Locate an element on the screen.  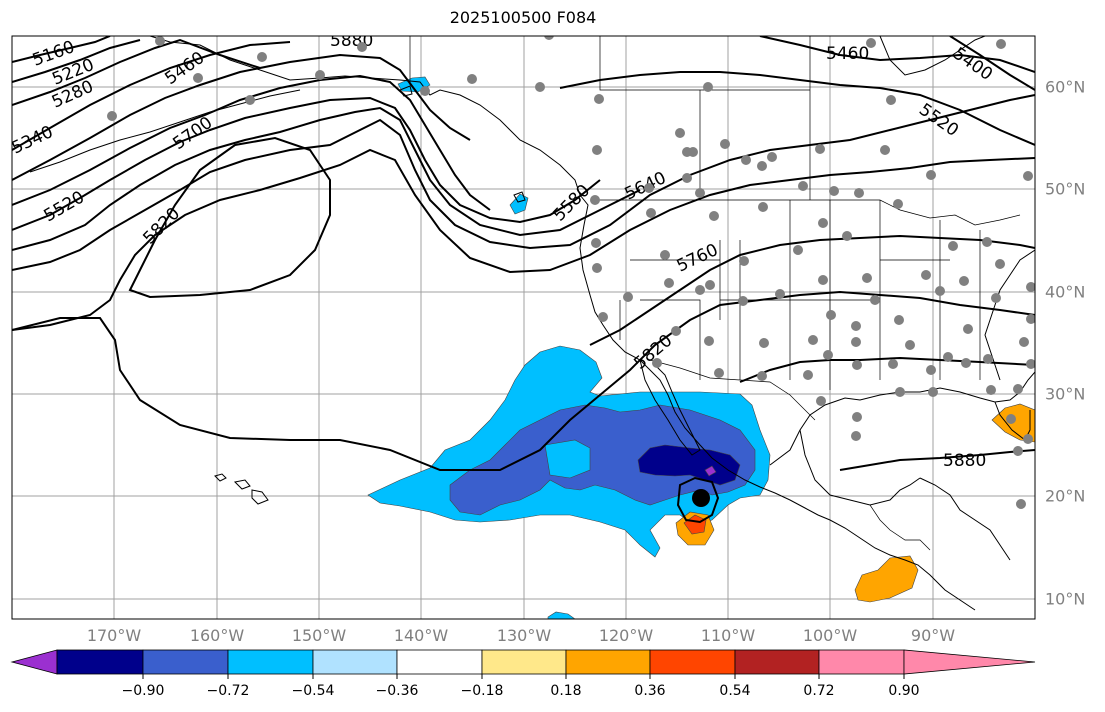
contour-label-5460: 5460 is located at coordinates (184, 68).